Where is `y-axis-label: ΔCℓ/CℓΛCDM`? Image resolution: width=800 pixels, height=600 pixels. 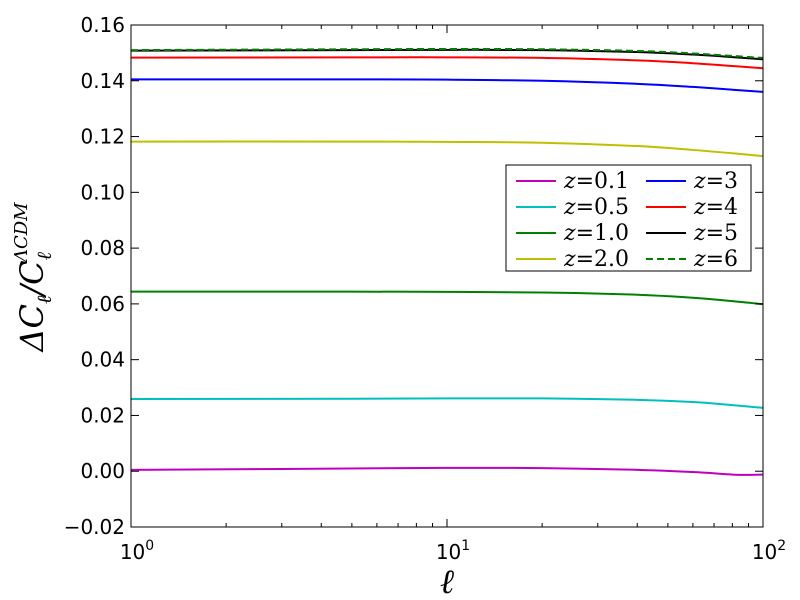
y-axis-label: ΔCℓ/CℓΛCDM is located at coordinates (33, 278).